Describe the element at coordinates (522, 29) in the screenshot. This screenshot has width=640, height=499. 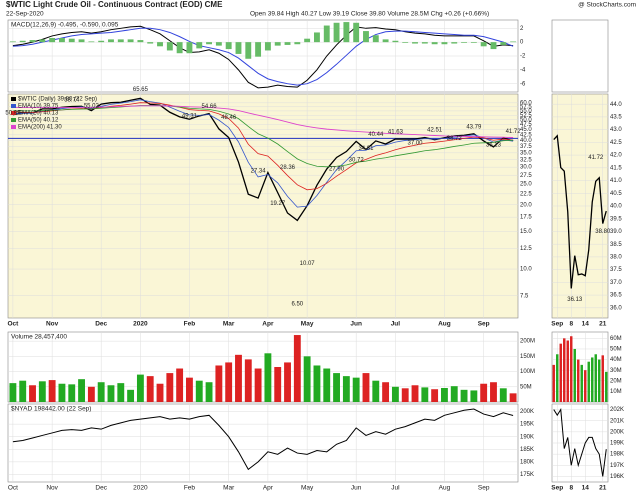
I see `y-tick-label: 2` at that location.